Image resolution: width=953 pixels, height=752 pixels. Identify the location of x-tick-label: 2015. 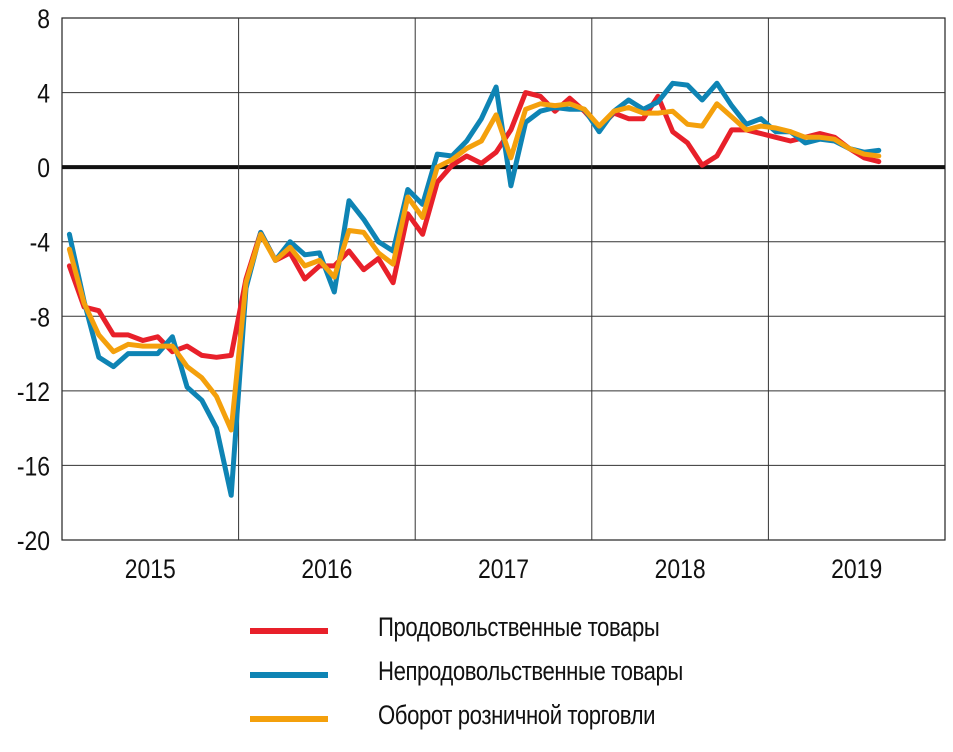
(150, 569).